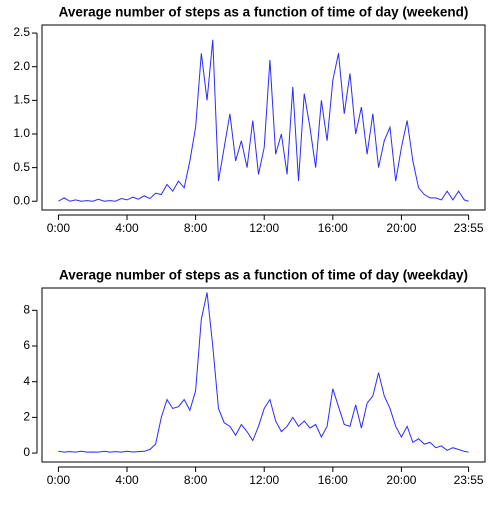 The height and width of the screenshot is (509, 504). I want to click on y-tick-label: 2, so click(26, 417).